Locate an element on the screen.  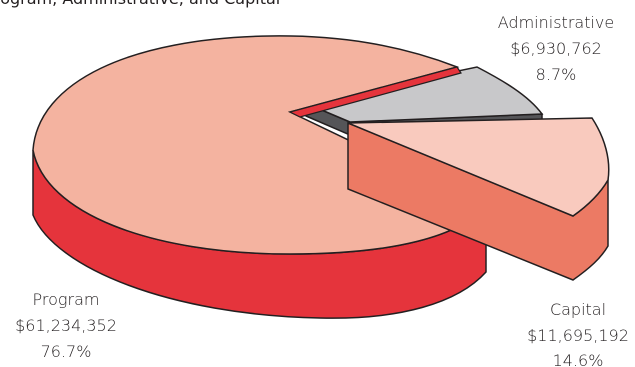
label-administrative-percent: 8.7% is located at coordinates (556, 74).